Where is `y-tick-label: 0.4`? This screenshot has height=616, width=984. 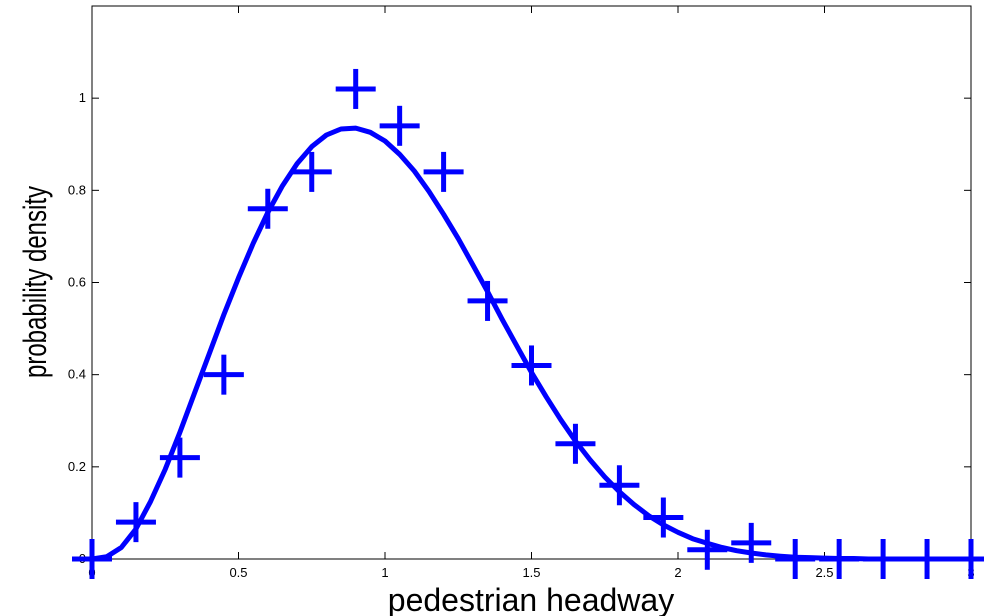
y-tick-label: 0.4 is located at coordinates (77, 374).